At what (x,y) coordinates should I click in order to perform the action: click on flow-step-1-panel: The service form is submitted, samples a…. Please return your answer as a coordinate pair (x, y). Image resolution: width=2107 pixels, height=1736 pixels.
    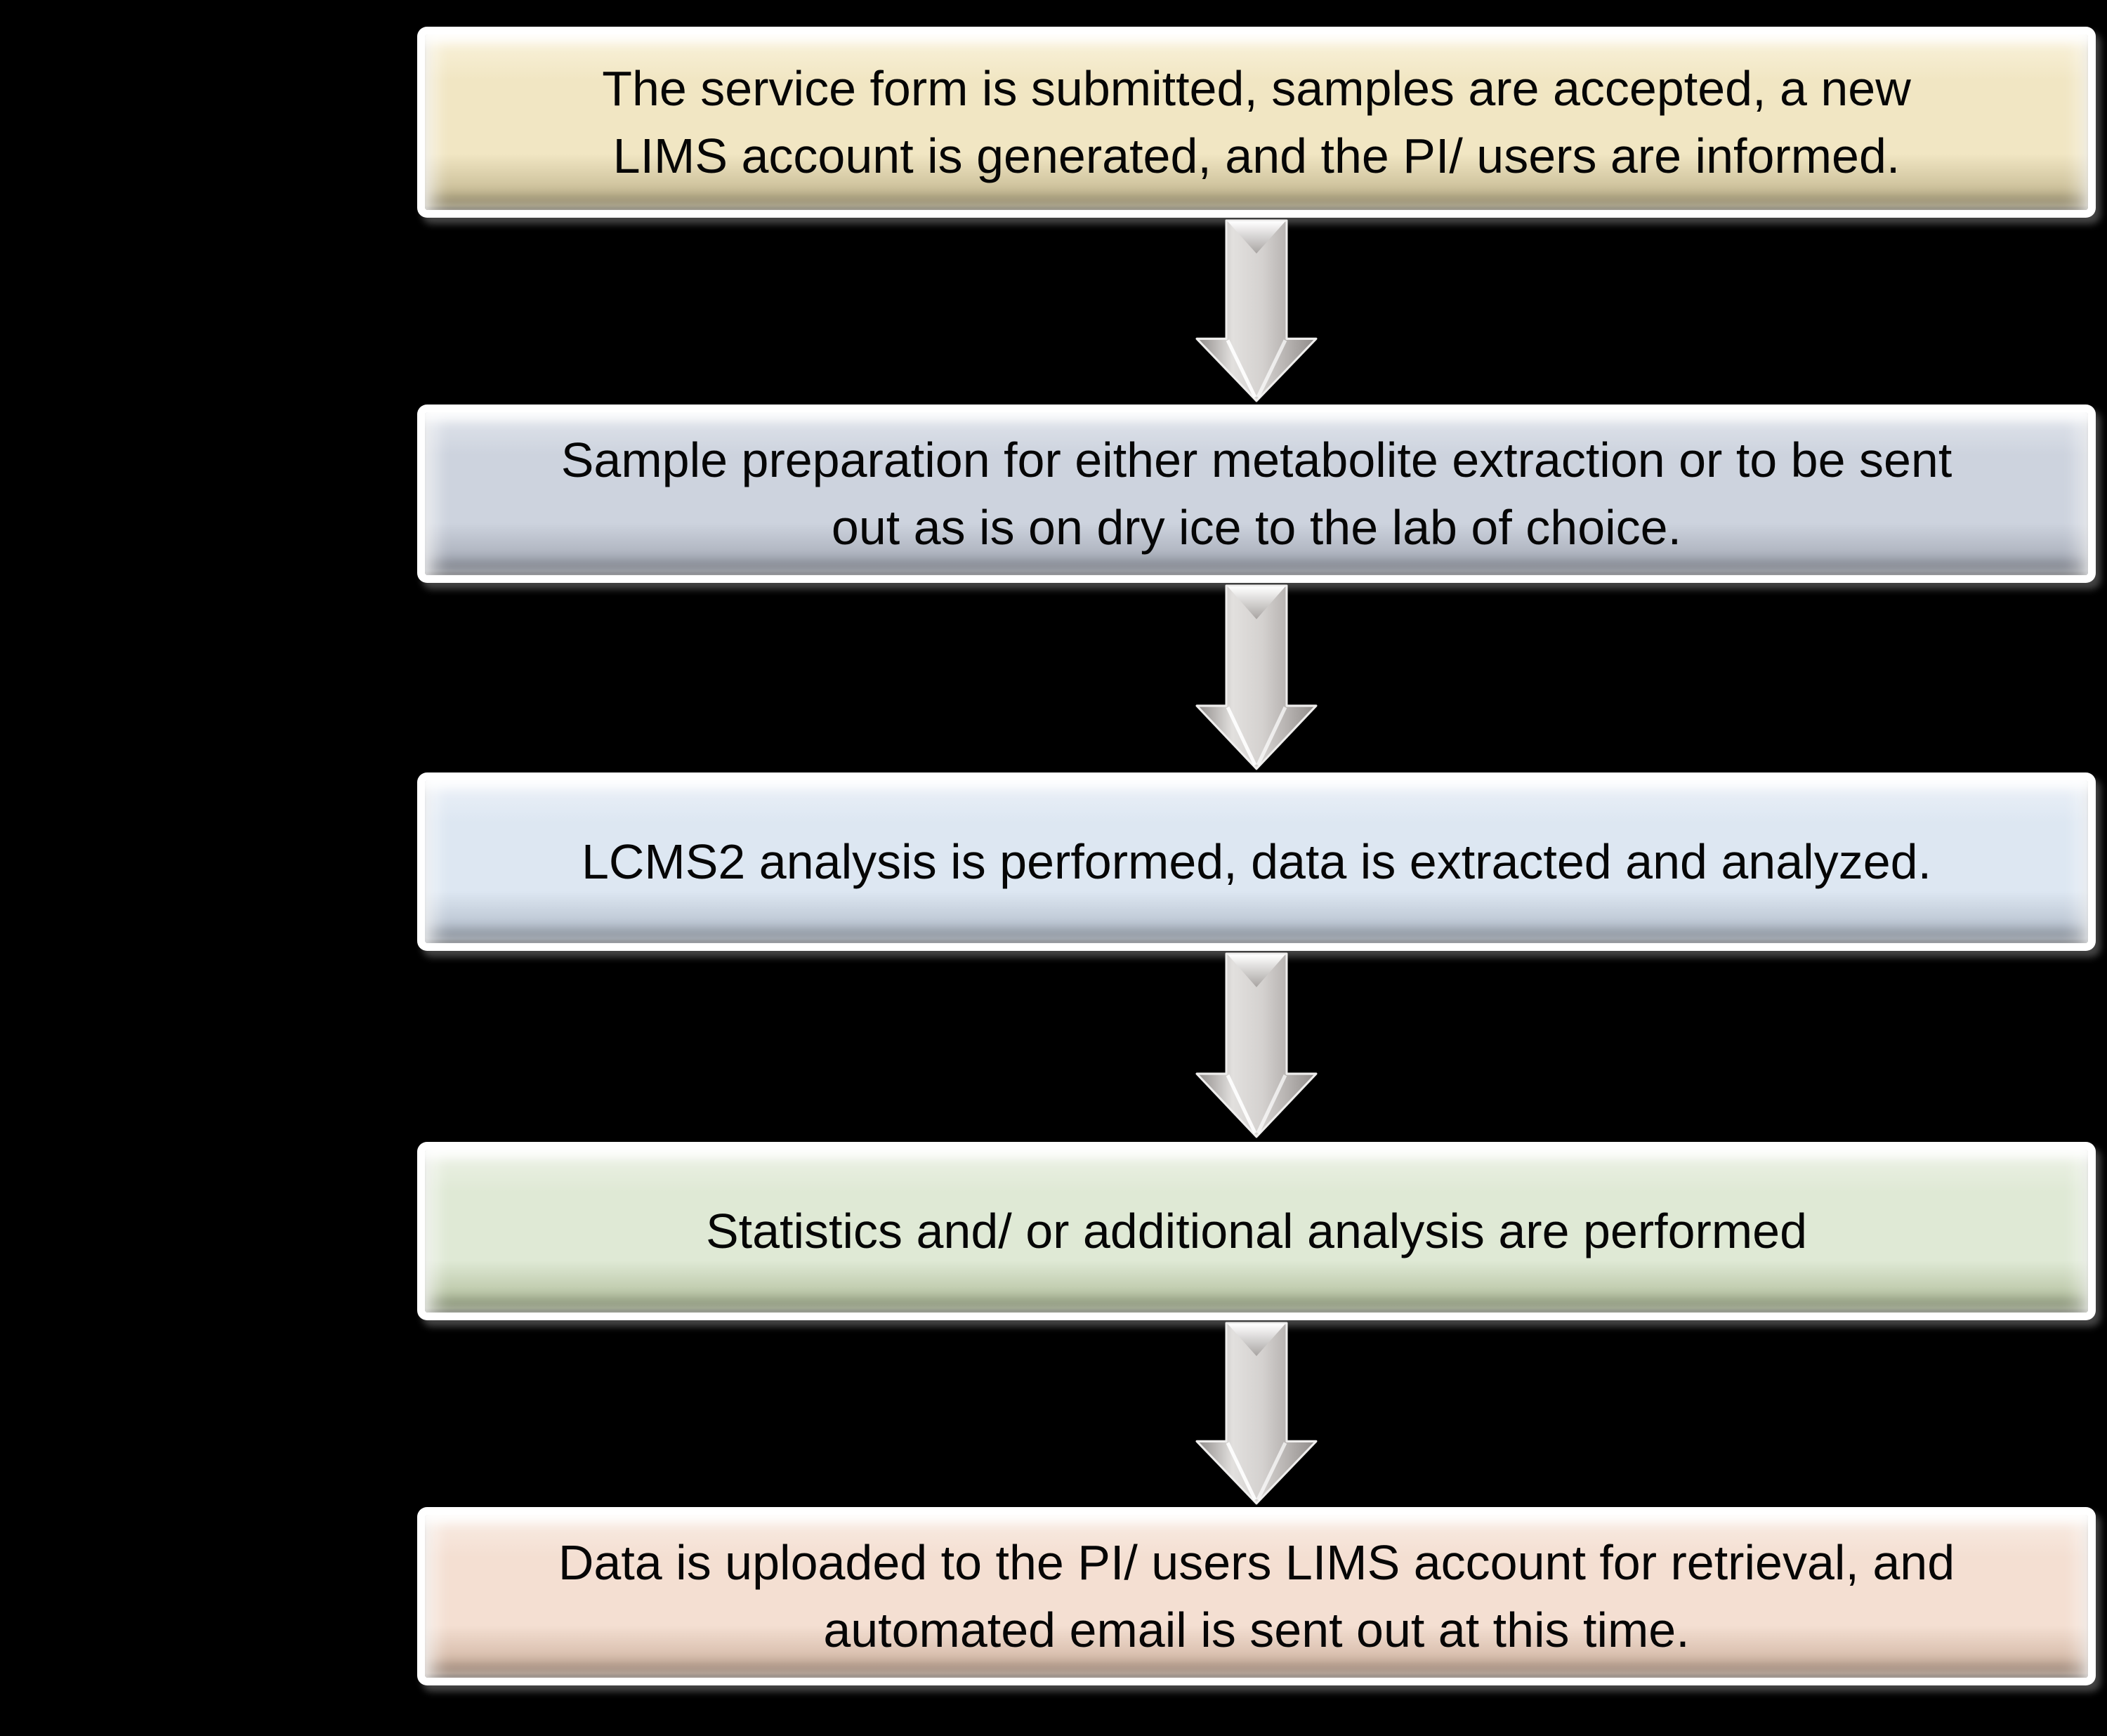
    Looking at the image, I should click on (1256, 122).